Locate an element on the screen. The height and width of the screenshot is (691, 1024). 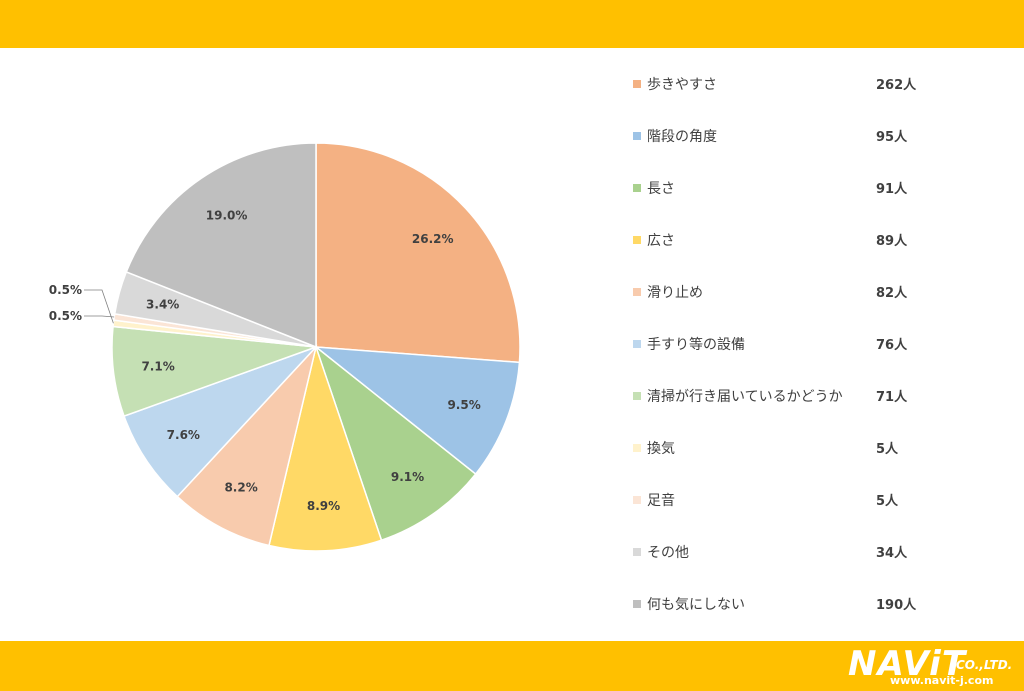
pie-data-label: 9.1% is located at coordinates (407, 477).